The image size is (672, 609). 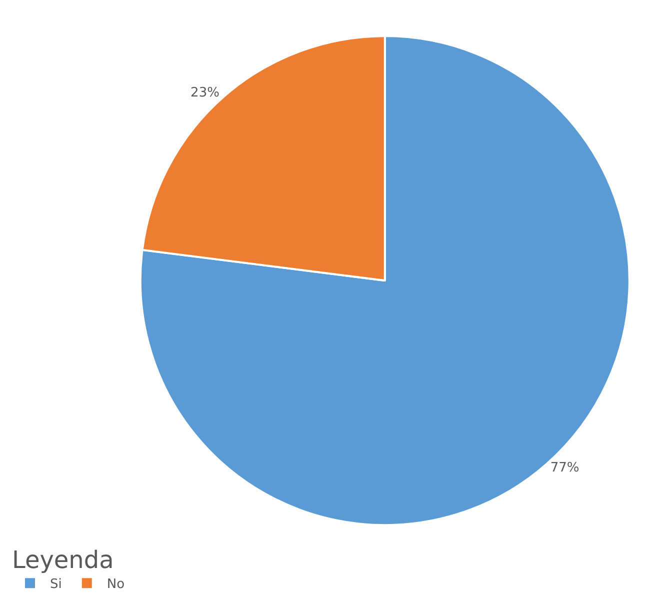 What do you see at coordinates (115, 584) in the screenshot?
I see `legend-label: No` at bounding box center [115, 584].